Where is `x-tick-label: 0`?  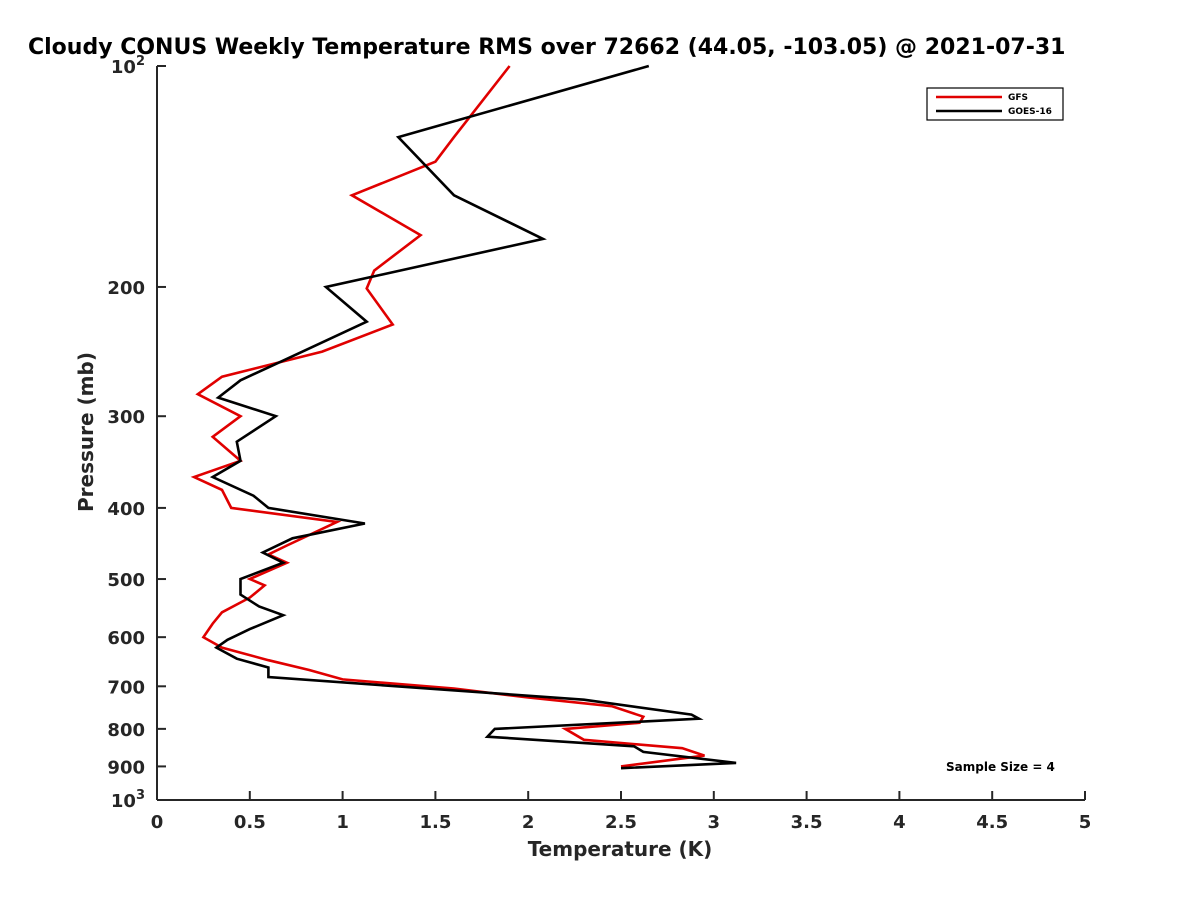
x-tick-label: 0 is located at coordinates (157, 822).